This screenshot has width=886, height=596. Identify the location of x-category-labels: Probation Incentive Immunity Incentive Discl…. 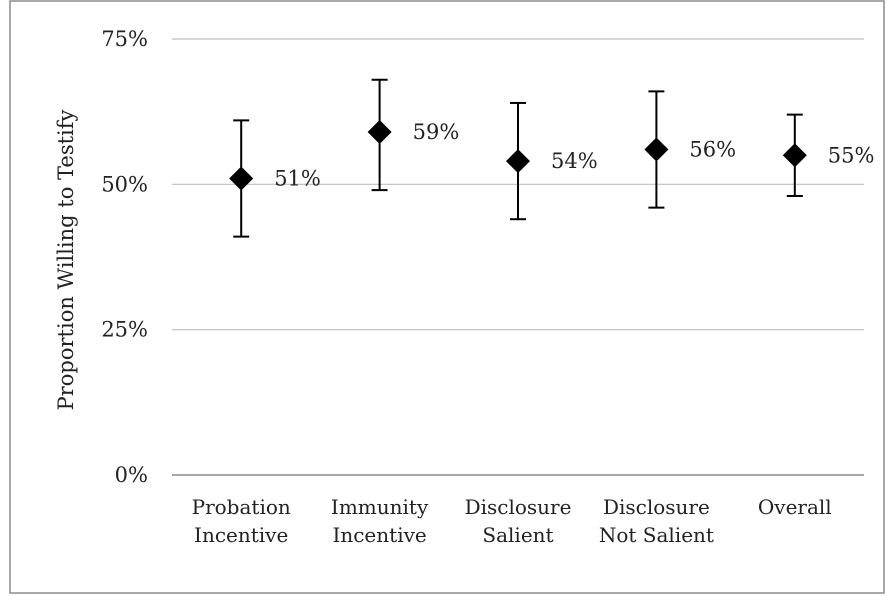
(512, 521).